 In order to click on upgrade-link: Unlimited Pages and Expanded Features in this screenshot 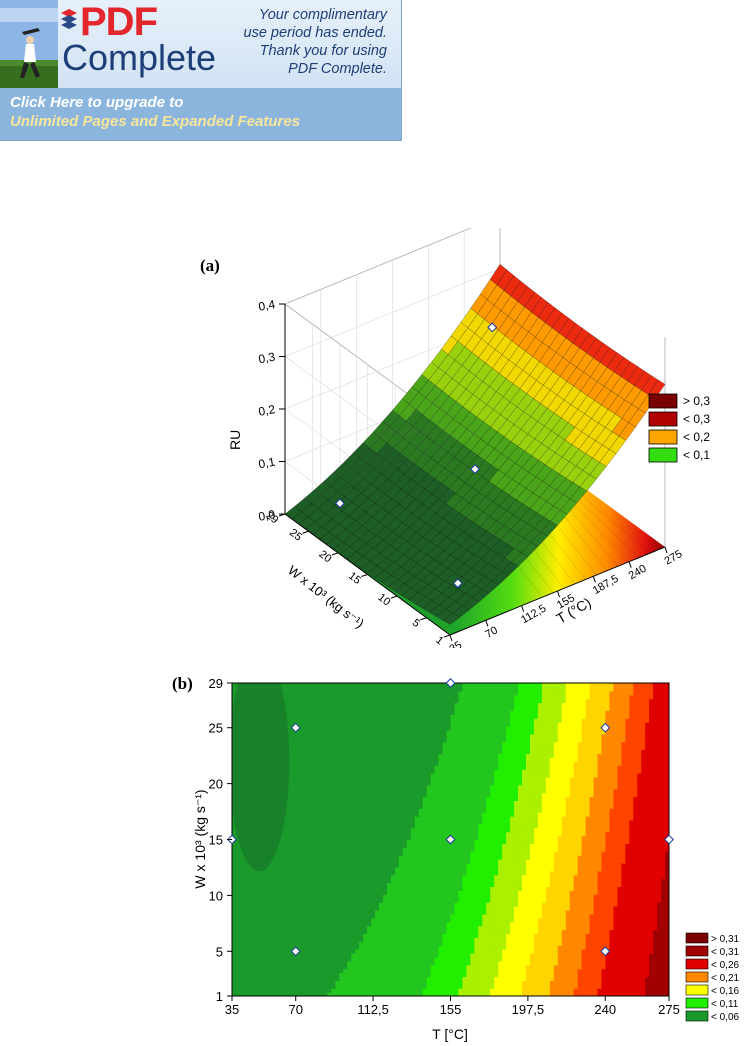, I will do `click(155, 121)`.